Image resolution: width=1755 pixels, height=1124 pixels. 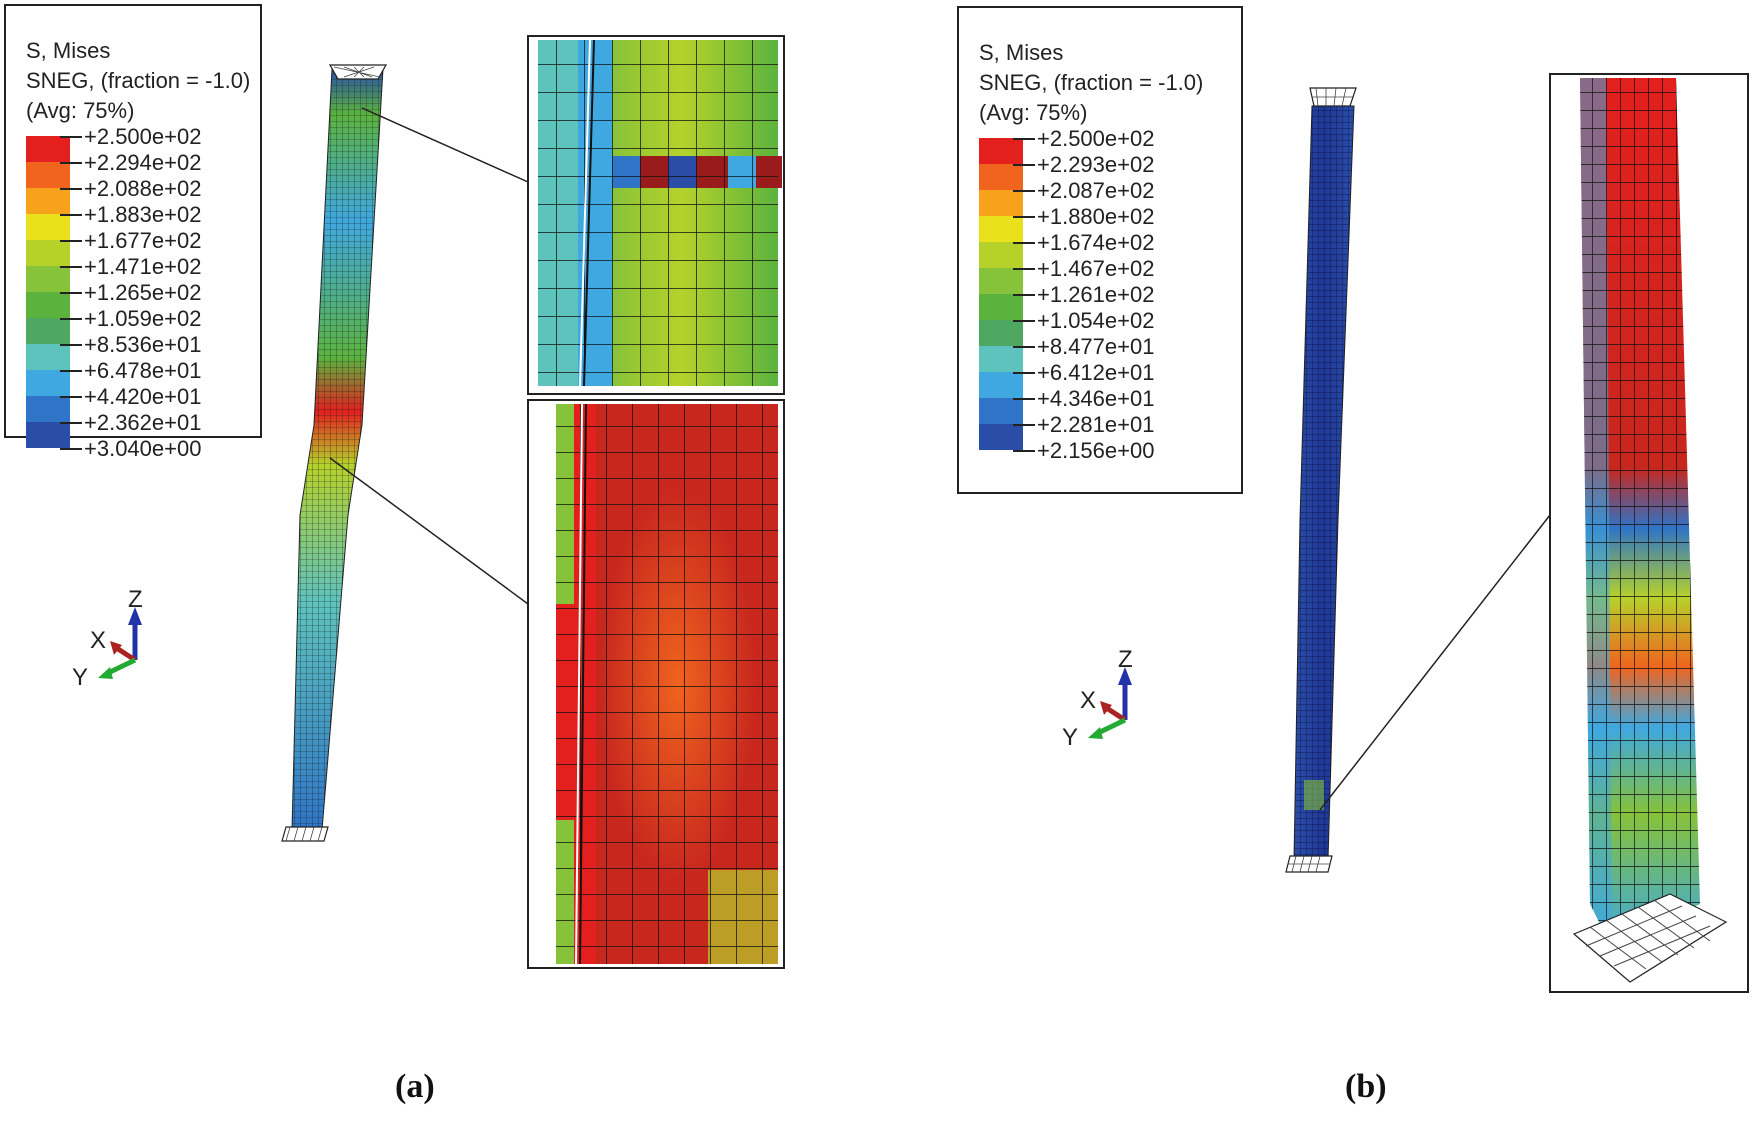 I want to click on legend-value: +2.293e+02, so click(x=1096, y=164).